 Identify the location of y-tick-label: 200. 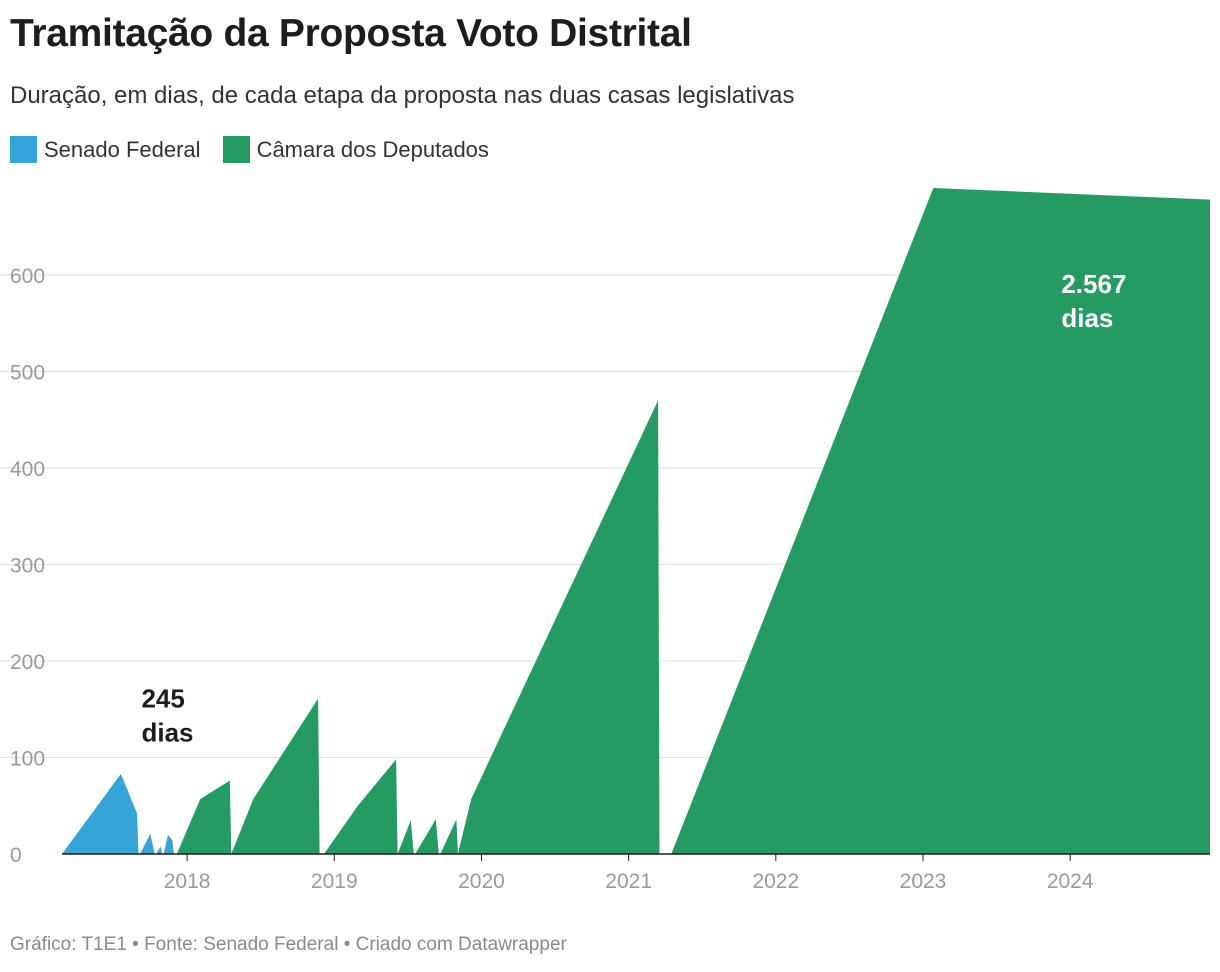
(27, 662).